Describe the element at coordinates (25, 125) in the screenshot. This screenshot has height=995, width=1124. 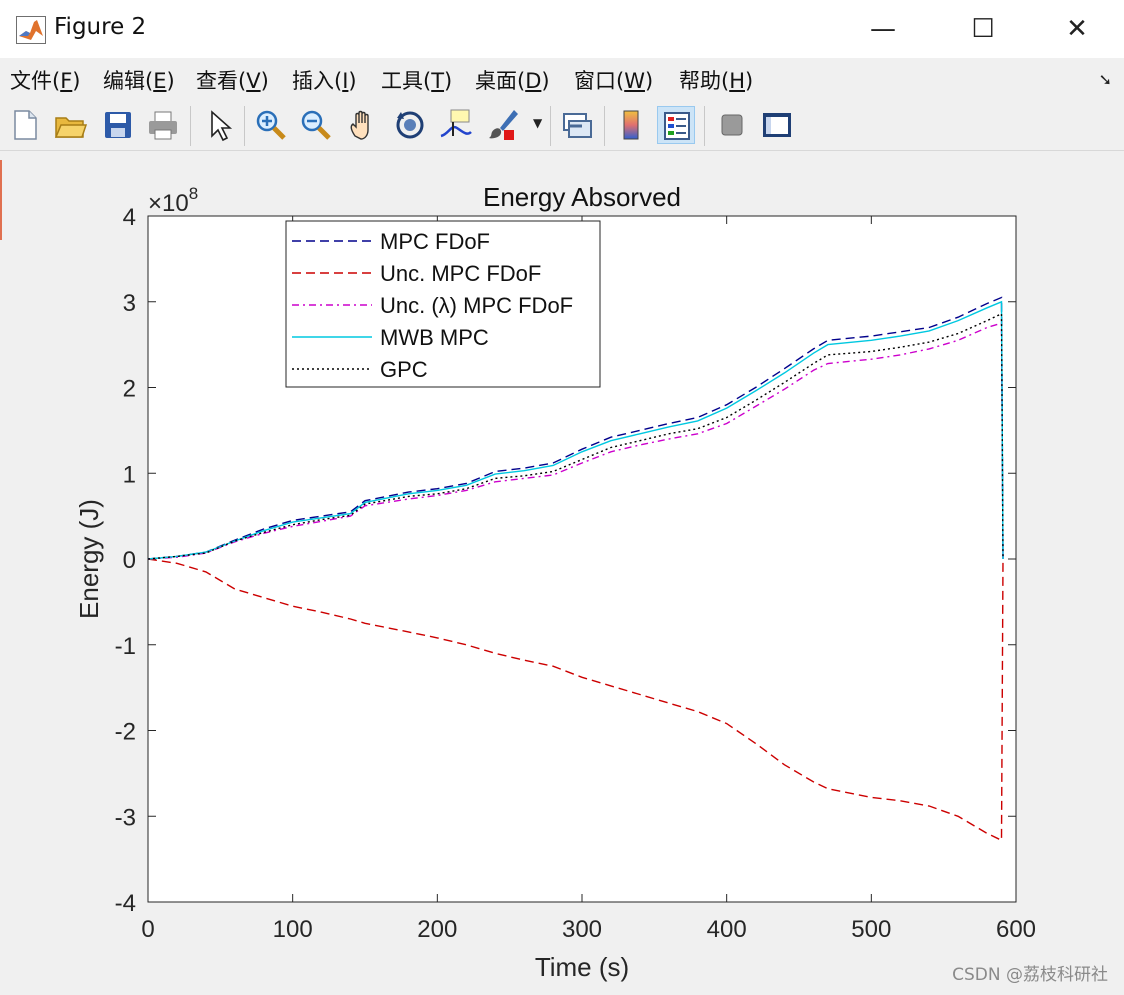
I see `new-file-icon` at that location.